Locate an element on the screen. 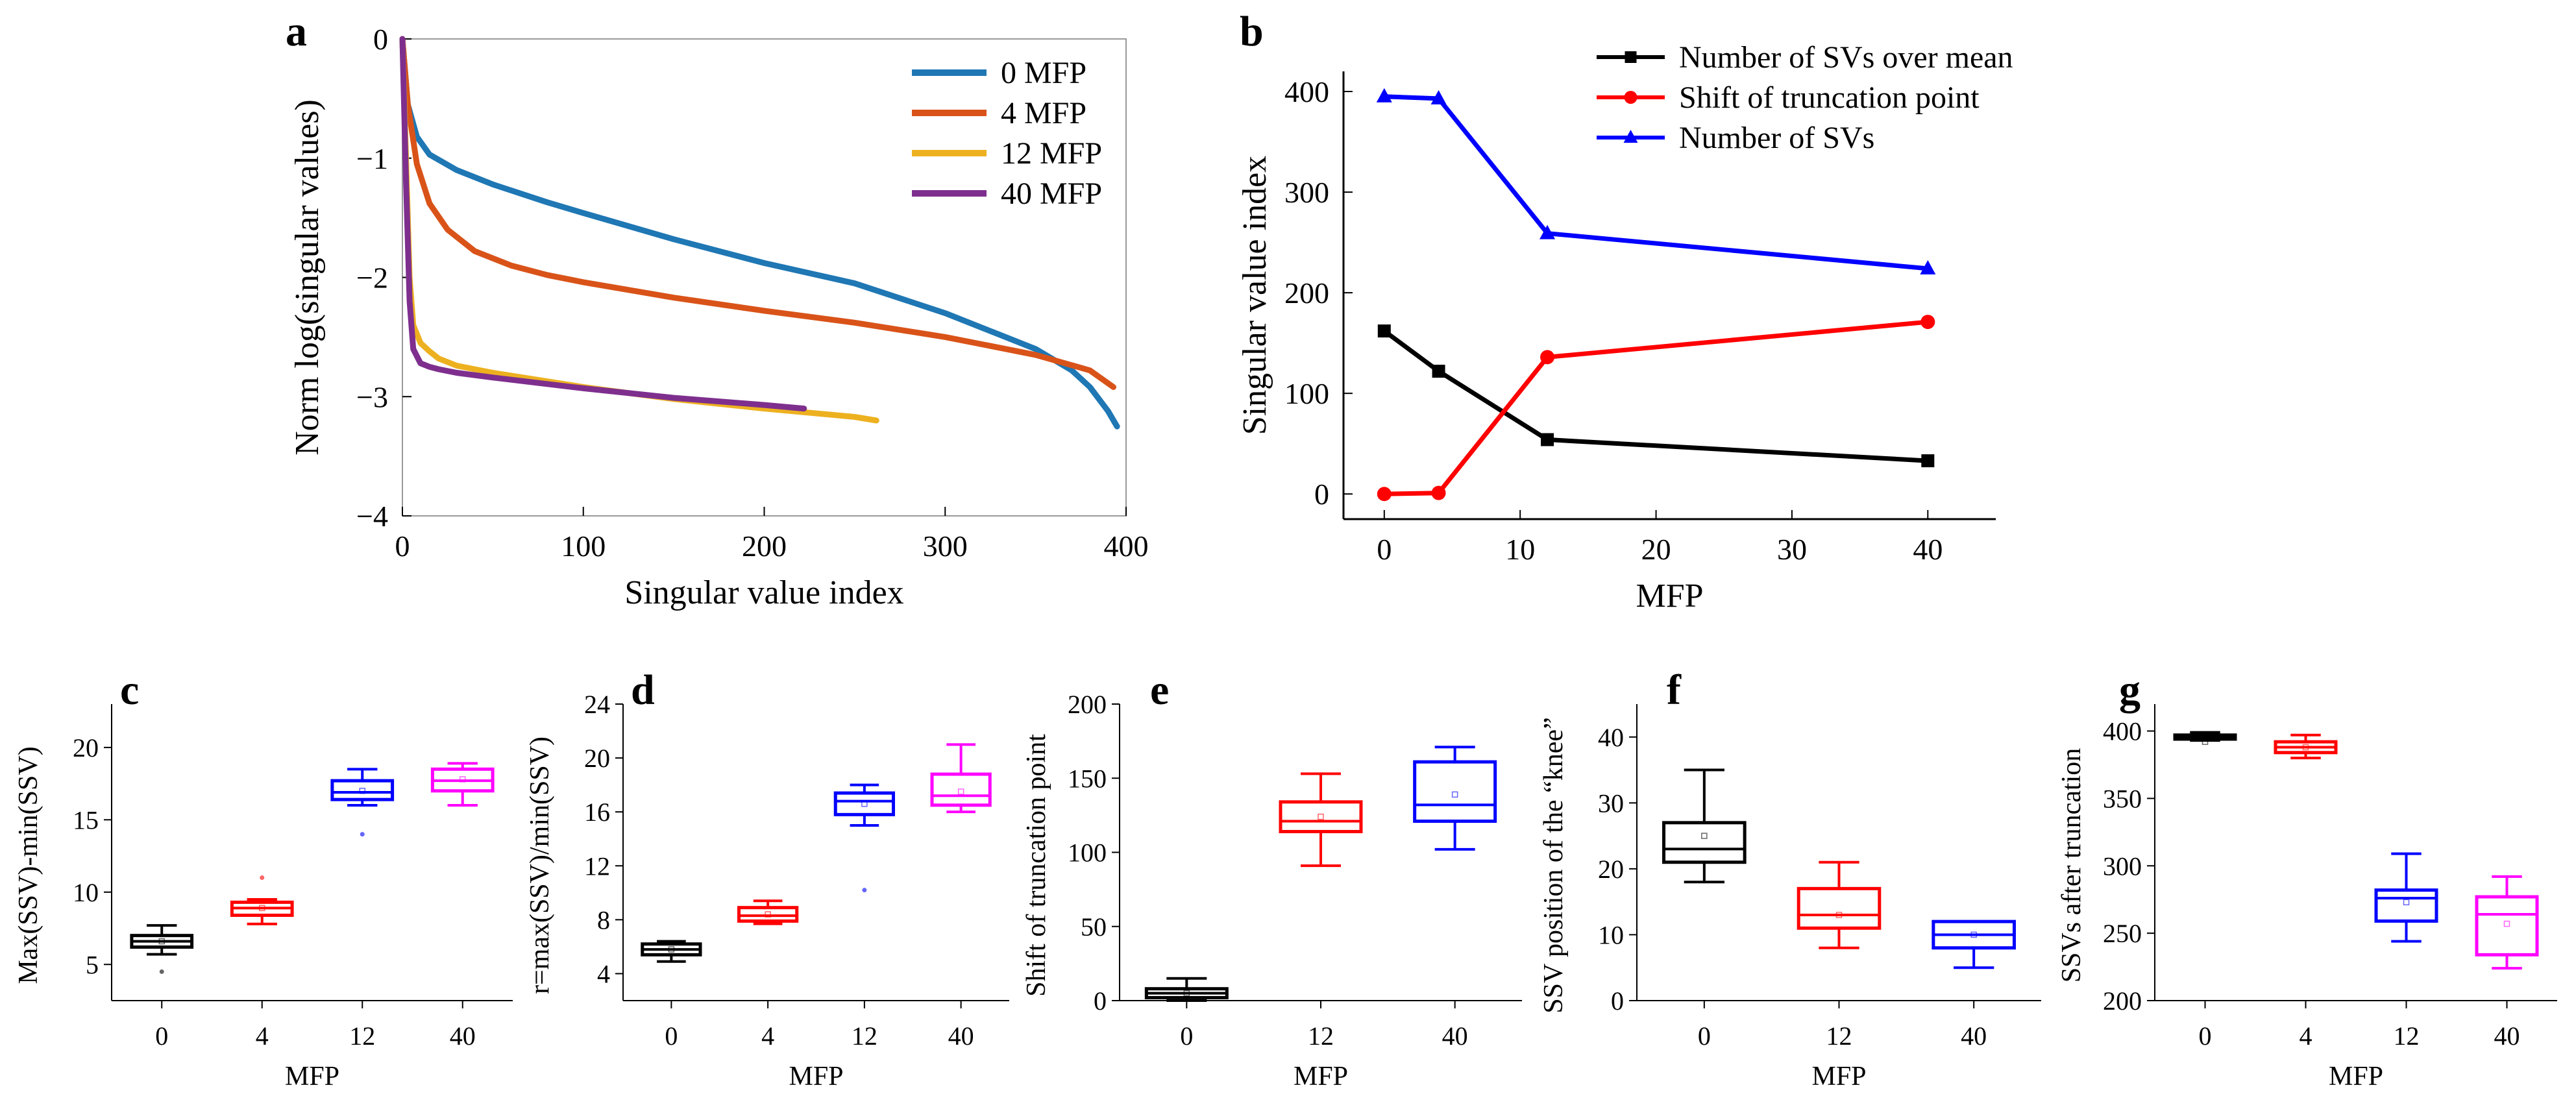 The width and height of the screenshot is (2576, 1096). y-tick-label: 200 is located at coordinates (2122, 1001).